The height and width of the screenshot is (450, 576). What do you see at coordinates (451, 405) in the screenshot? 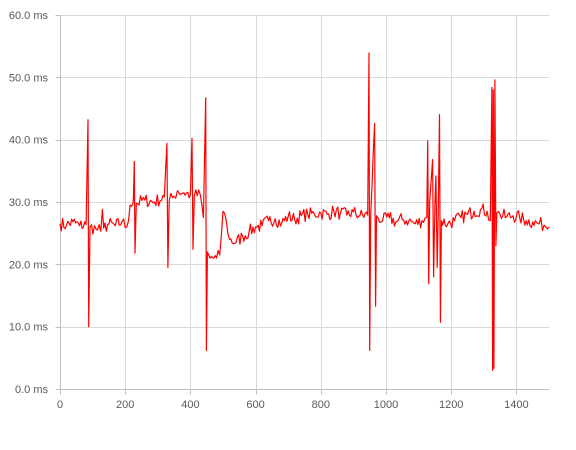
I see `x-tick-label: 1200` at bounding box center [451, 405].